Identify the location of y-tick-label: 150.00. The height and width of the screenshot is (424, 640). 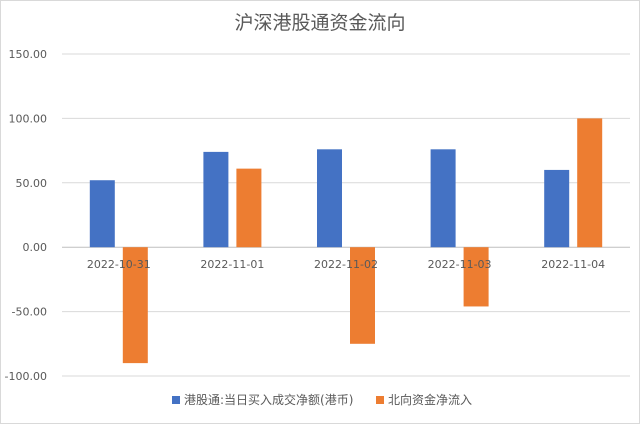
(28, 54).